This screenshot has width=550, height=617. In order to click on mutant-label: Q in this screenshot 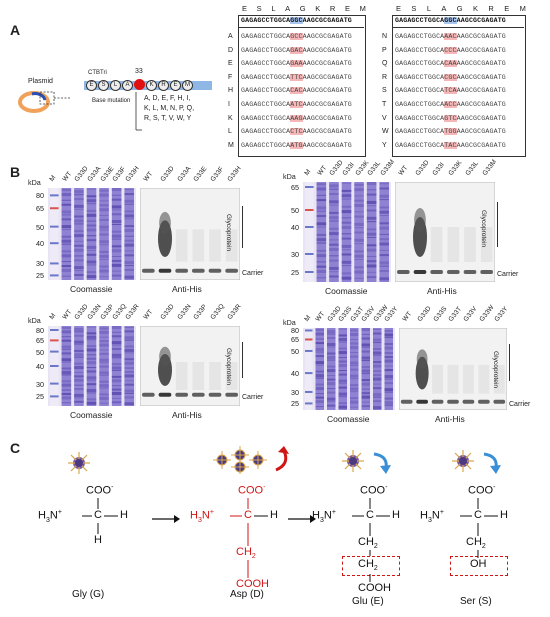, I will do `click(385, 64)`.